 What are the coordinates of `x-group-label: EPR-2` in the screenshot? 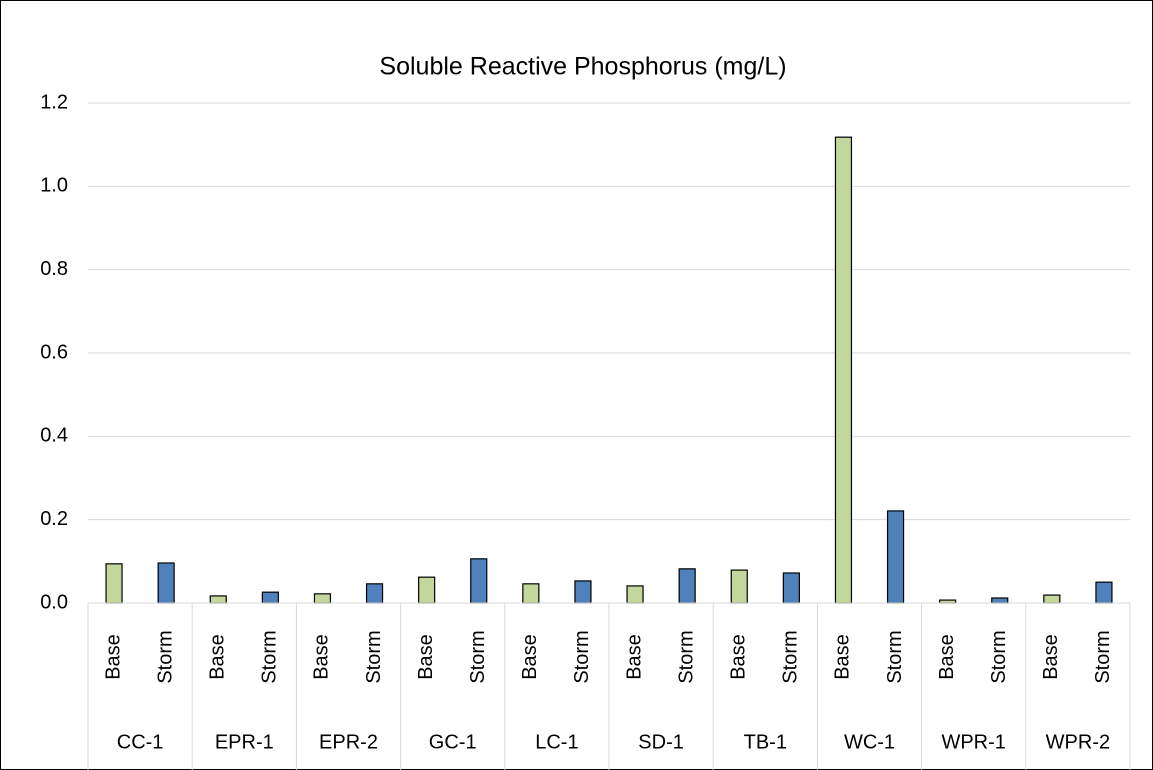 It's located at (348, 742).